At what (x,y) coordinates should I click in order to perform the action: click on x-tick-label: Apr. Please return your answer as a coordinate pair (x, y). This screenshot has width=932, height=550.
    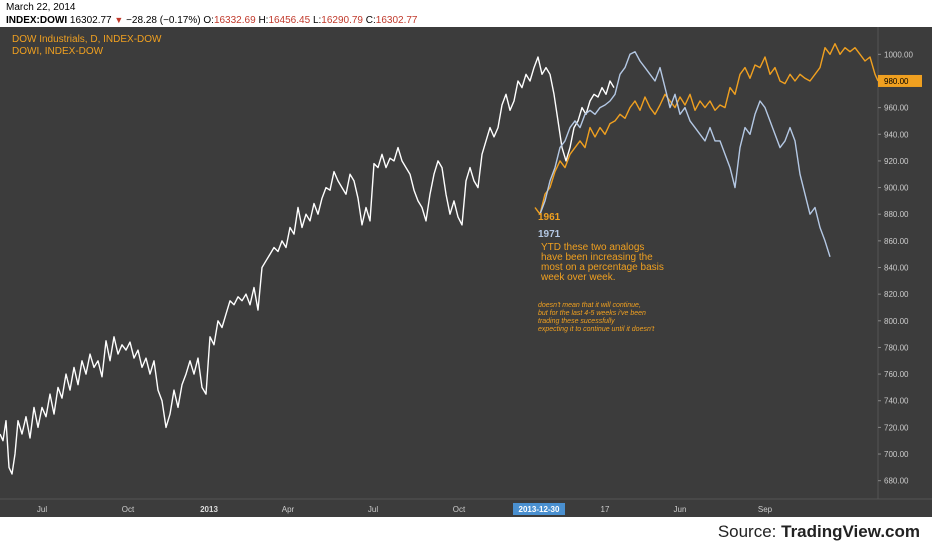
    Looking at the image, I should click on (288, 509).